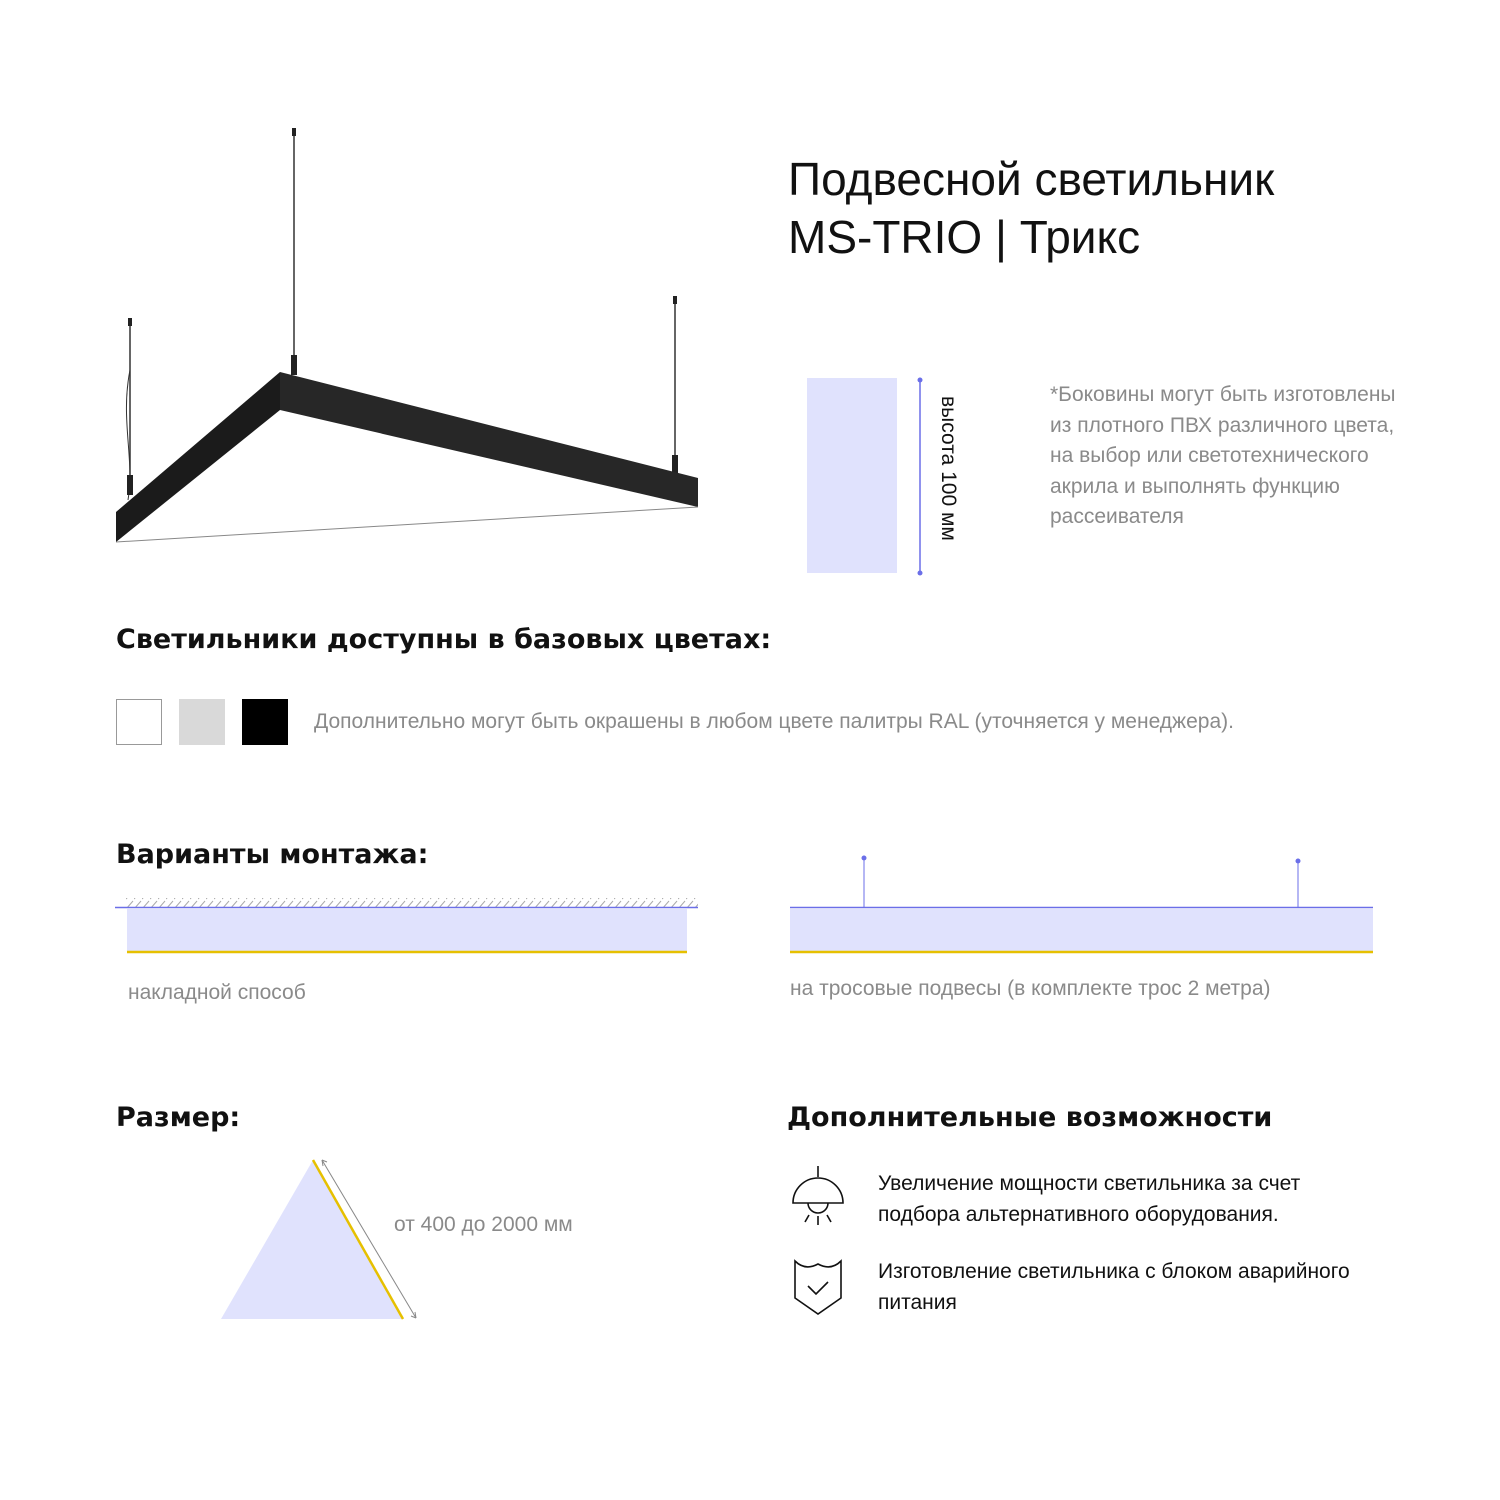 This screenshot has height=1500, width=1500. Describe the element at coordinates (1030, 1117) in the screenshot. I see `extras-heading: Дополнительные возможности` at that location.